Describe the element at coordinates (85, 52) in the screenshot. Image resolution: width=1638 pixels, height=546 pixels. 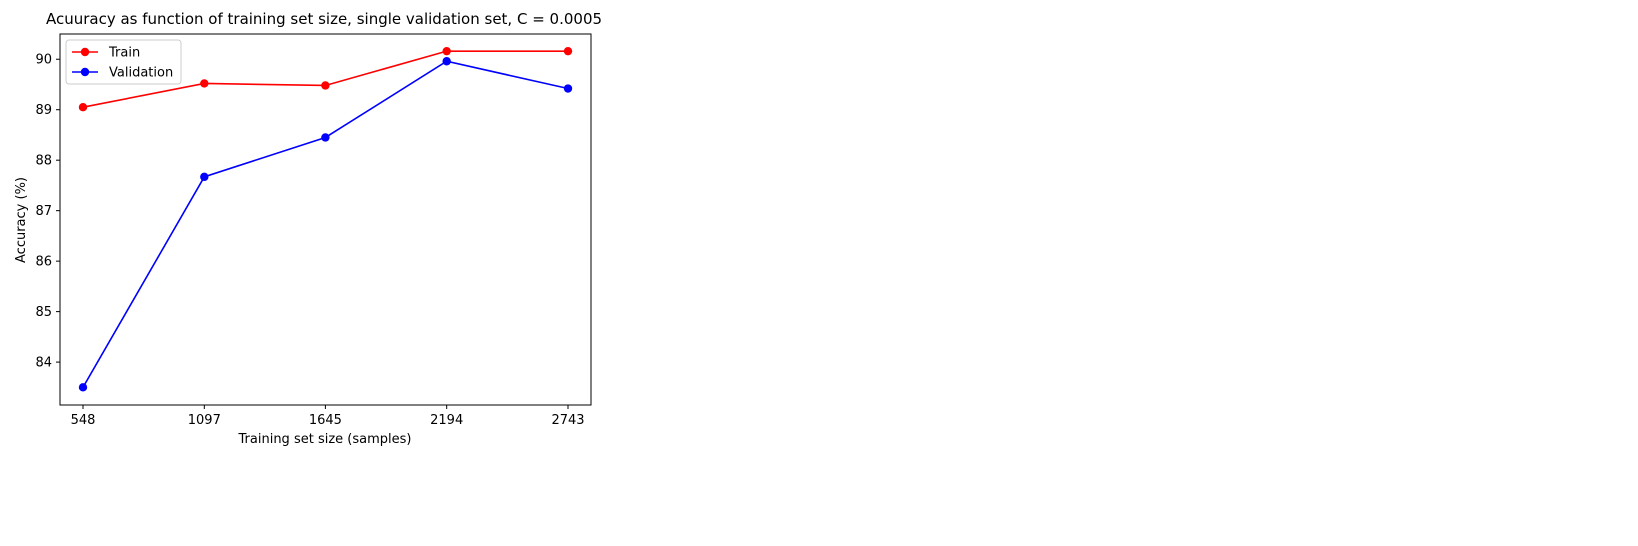
I see `legend-train-marker` at that location.